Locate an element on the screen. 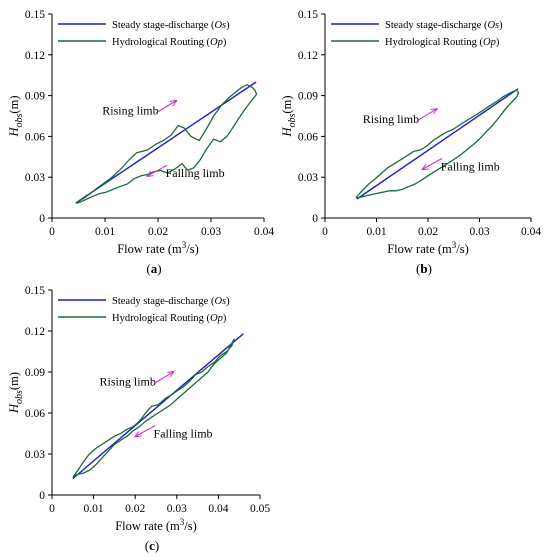 This screenshot has height=560, width=550. panel-label: (a) is located at coordinates (153, 268).